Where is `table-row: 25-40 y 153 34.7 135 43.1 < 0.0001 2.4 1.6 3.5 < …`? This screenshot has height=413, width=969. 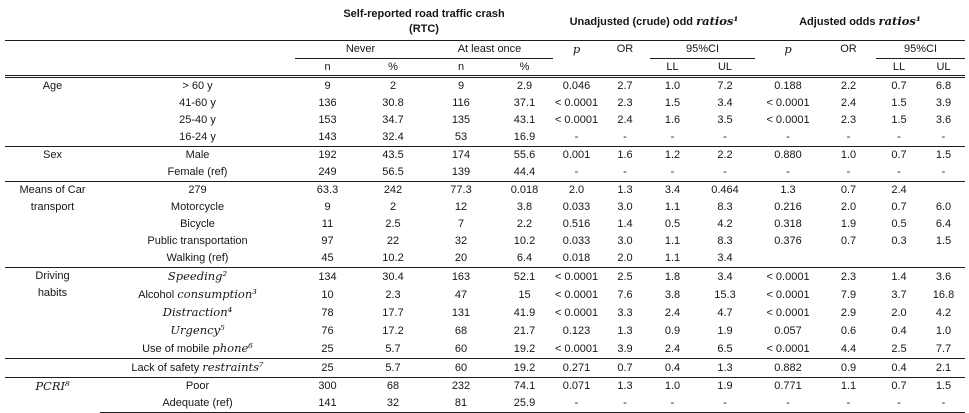 table-row: 25-40 y 153 34.7 135 43.1 < 0.0001 2.4 1.6 3.5 < … is located at coordinates (485, 120).